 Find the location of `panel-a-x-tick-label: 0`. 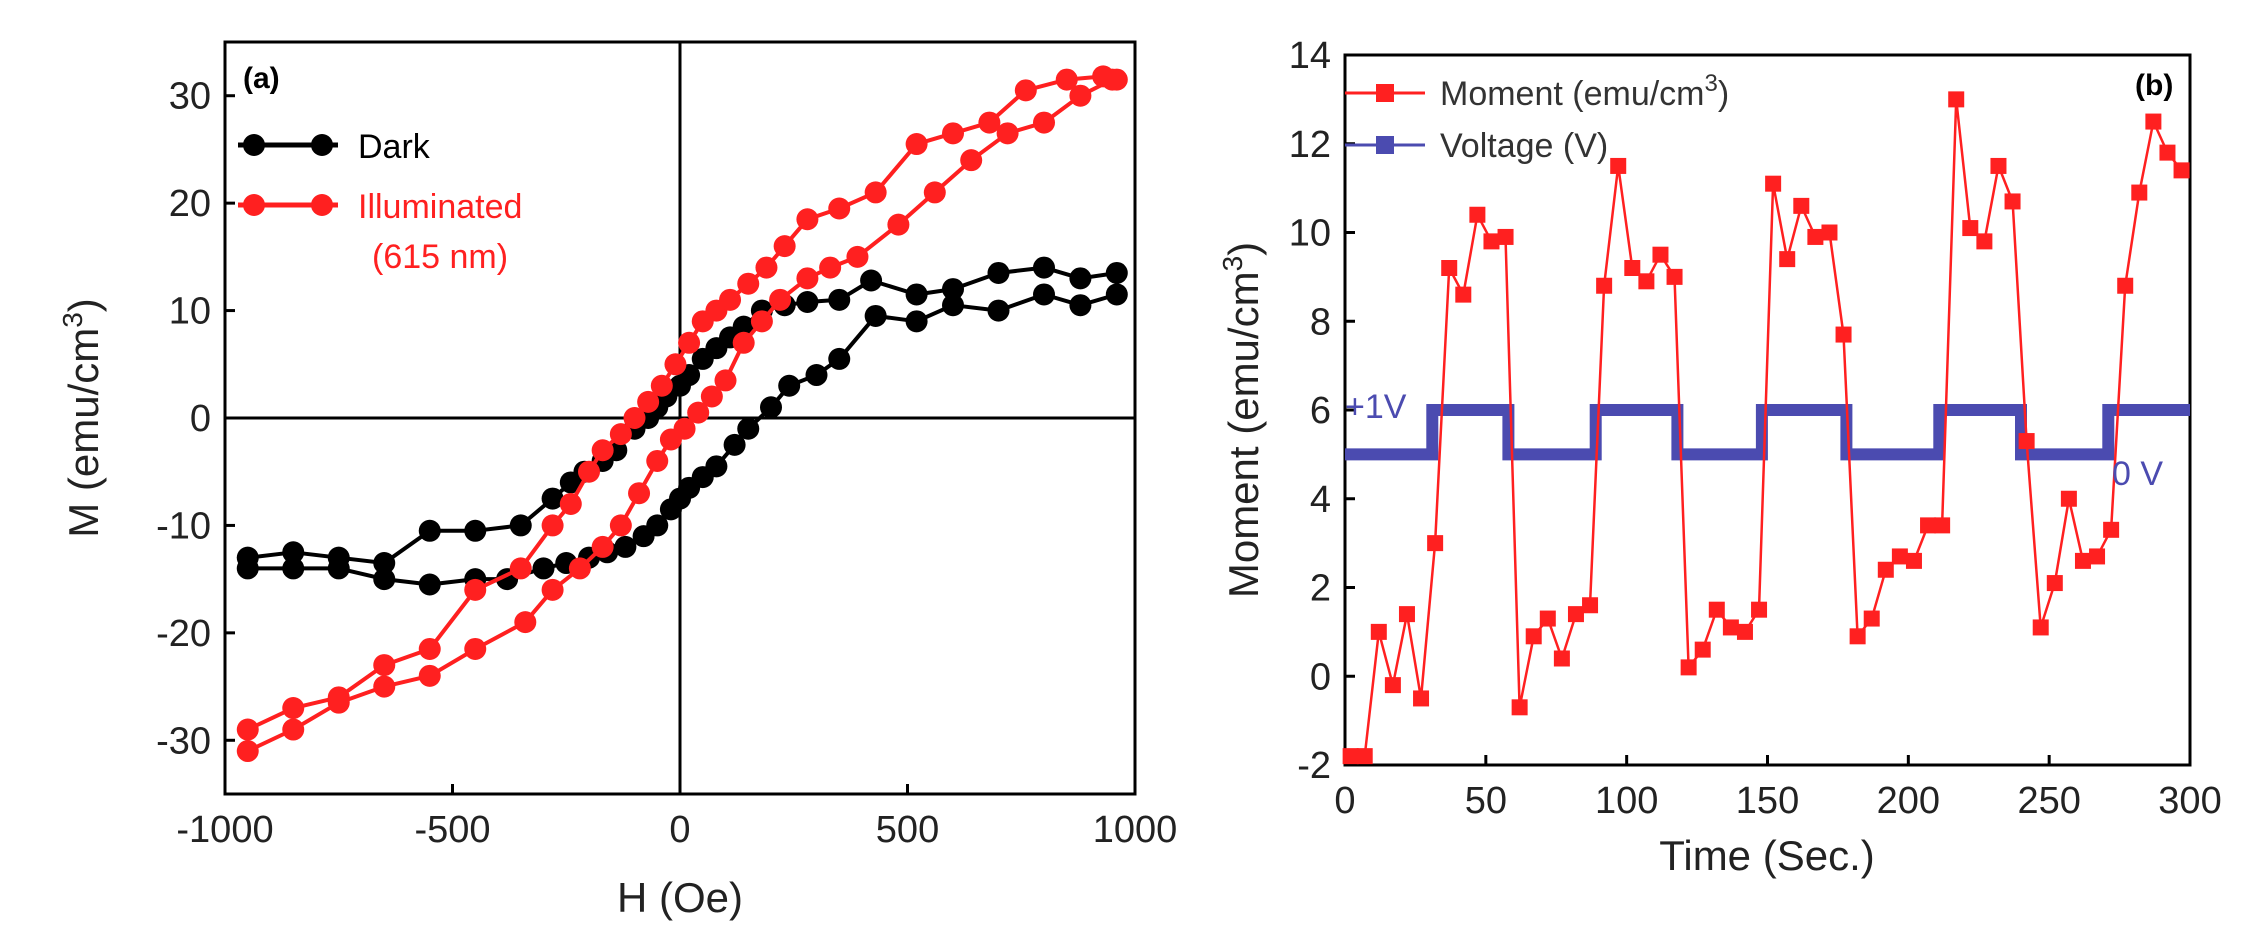

panel-a-x-tick-label: 0 is located at coordinates (679, 830).